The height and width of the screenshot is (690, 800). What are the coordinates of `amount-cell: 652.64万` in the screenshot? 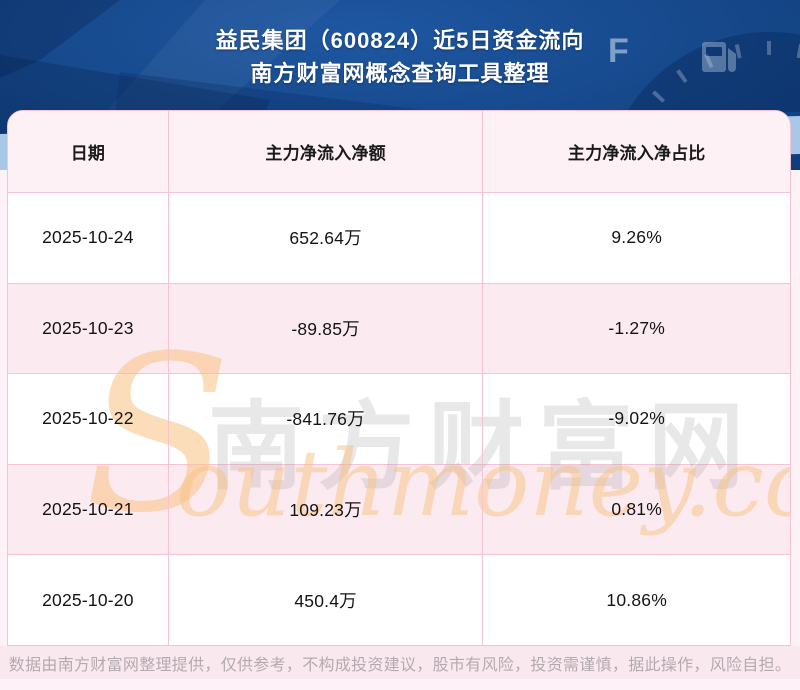 It's located at (325, 238).